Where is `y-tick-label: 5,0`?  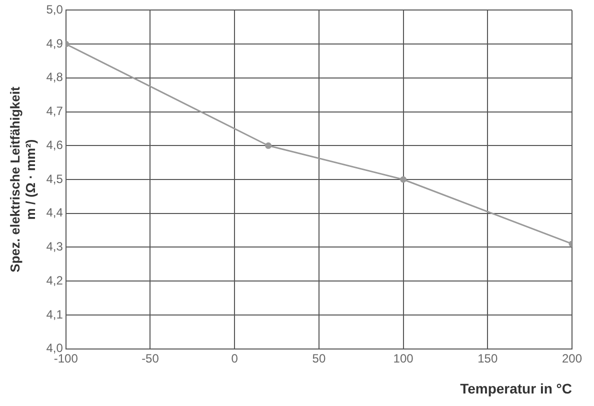 y-tick-label: 5,0 is located at coordinates (55, 9).